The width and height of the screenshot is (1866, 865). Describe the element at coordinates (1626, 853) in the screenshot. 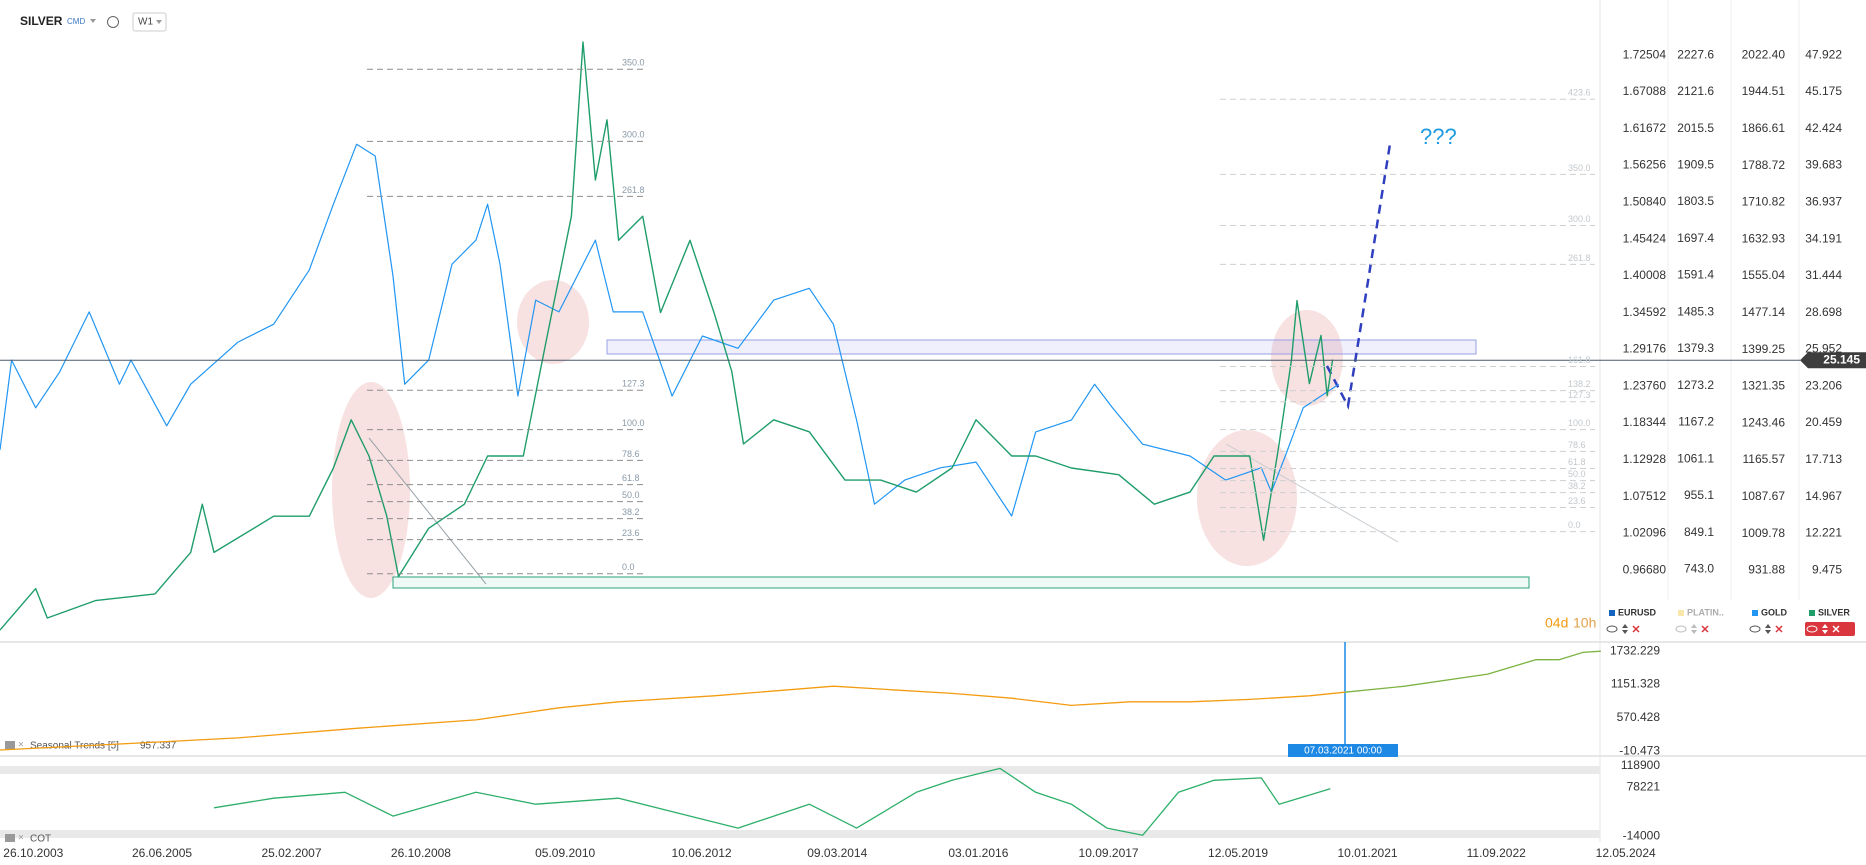

I see `x-tick-label: 12.05.2024` at that location.